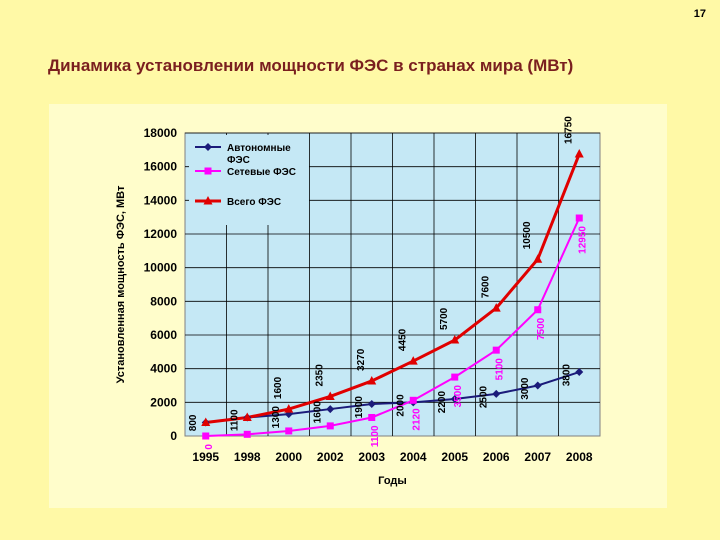  Describe the element at coordinates (161, 167) in the screenshot. I see `y-tick-label: 16000` at that location.